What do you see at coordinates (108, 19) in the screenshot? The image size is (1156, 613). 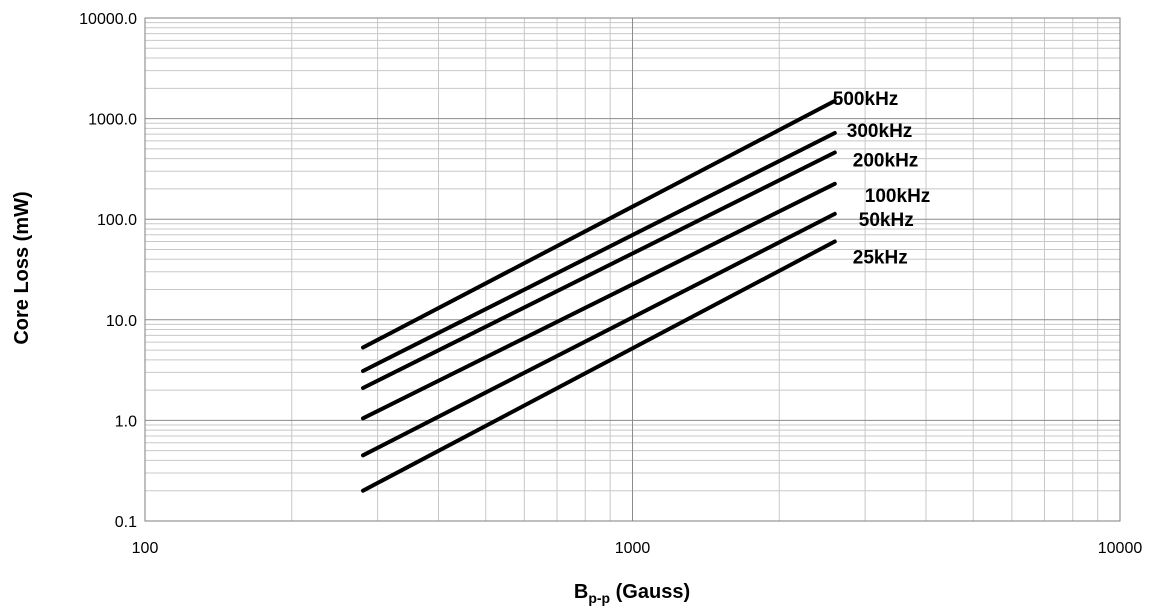 I see `y-tick-label: 10000.0` at bounding box center [108, 19].